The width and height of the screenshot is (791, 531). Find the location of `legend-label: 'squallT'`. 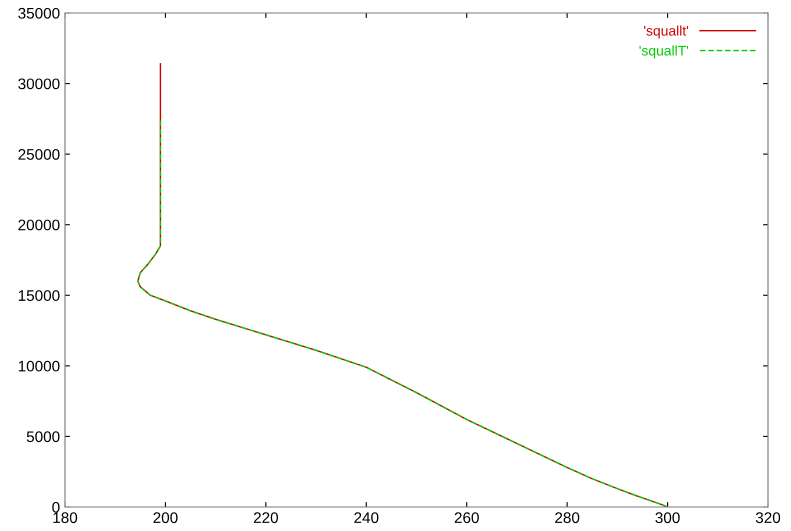

legend-label: 'squallT' is located at coordinates (663, 51).